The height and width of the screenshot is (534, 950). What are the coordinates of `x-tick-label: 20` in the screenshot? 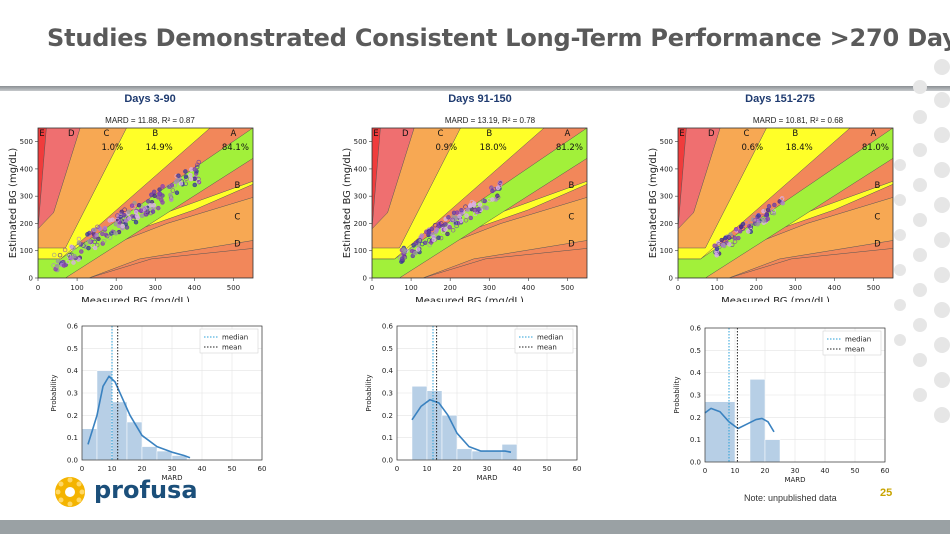 It's located at (142, 469).